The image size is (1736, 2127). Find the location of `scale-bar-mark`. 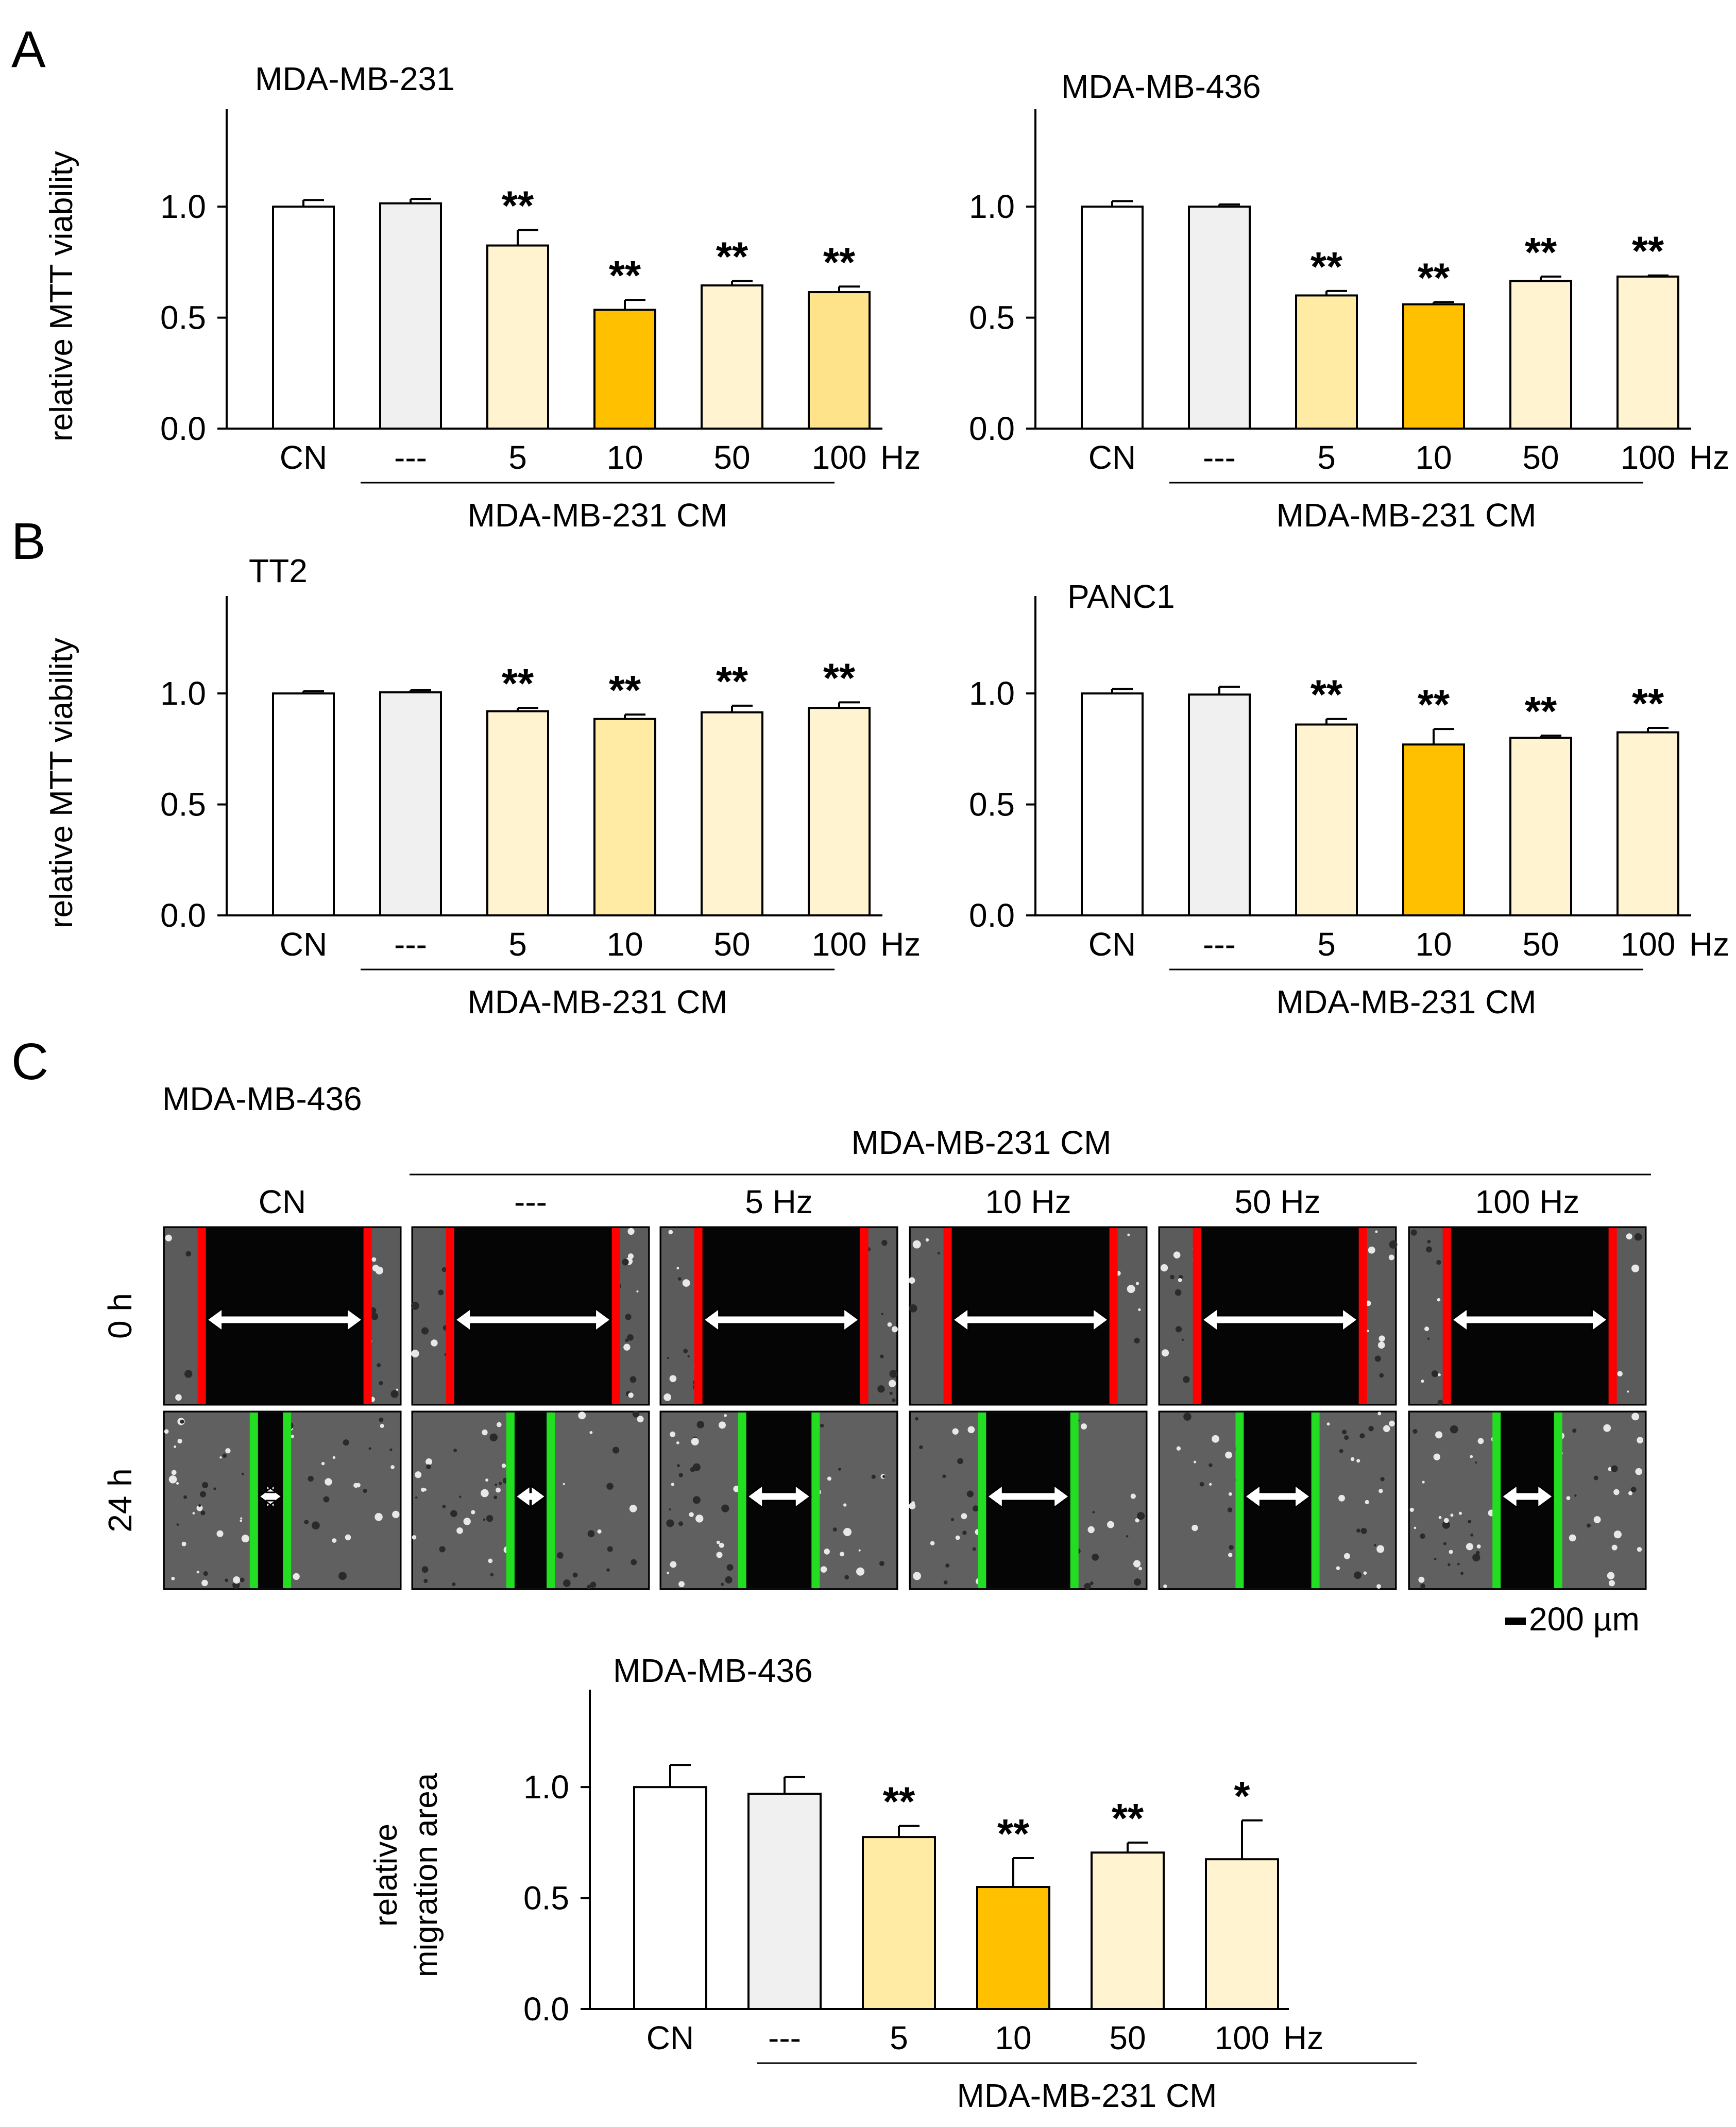

scale-bar-mark is located at coordinates (1515, 1621).